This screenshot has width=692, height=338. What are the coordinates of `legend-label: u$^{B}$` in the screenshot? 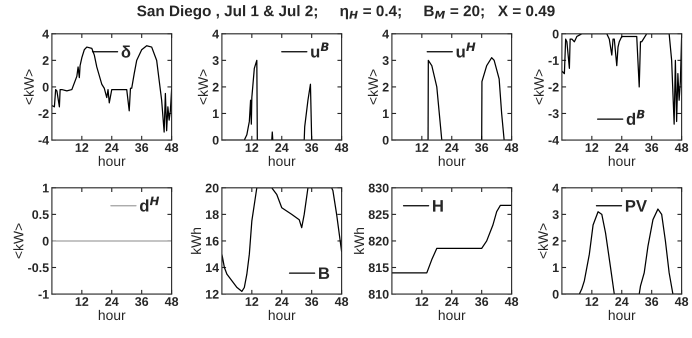 It's located at (320, 50).